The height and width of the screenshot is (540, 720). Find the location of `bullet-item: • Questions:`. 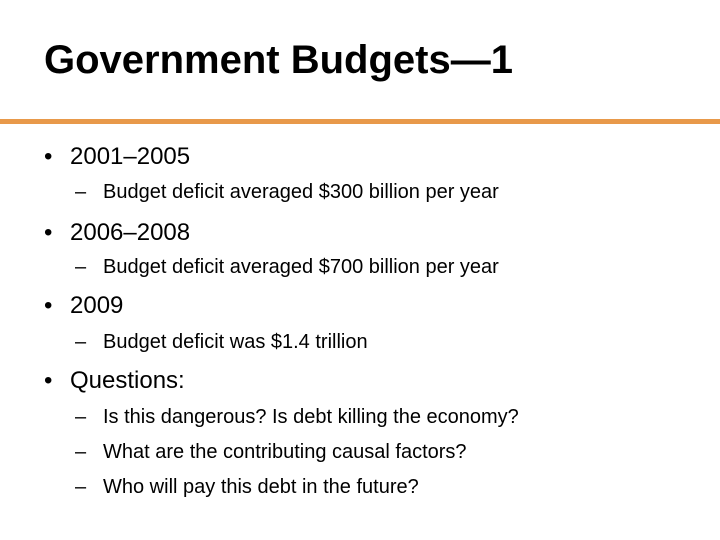

bullet-item: • Questions: is located at coordinates (114, 381).